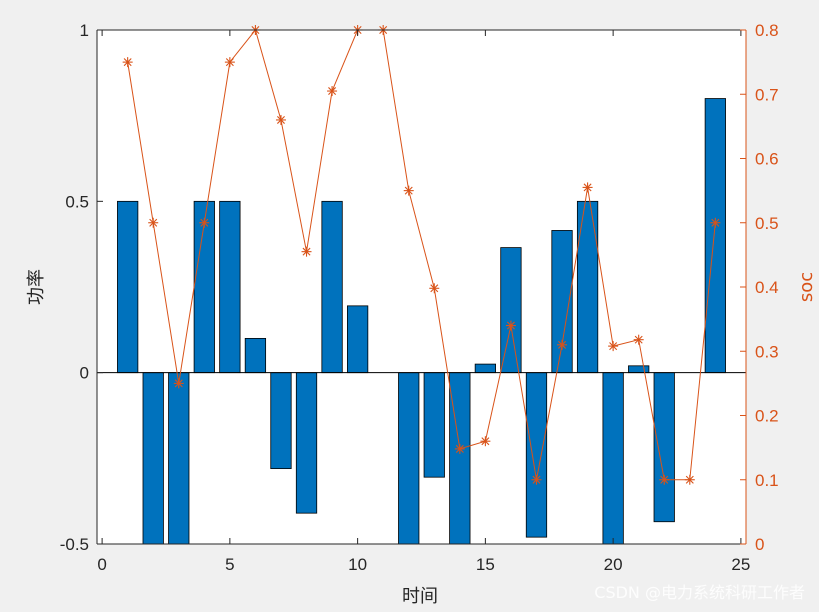 This screenshot has height=612, width=819. Describe the element at coordinates (767, 159) in the screenshot. I see `y2-tick-label: 0.6` at that location.